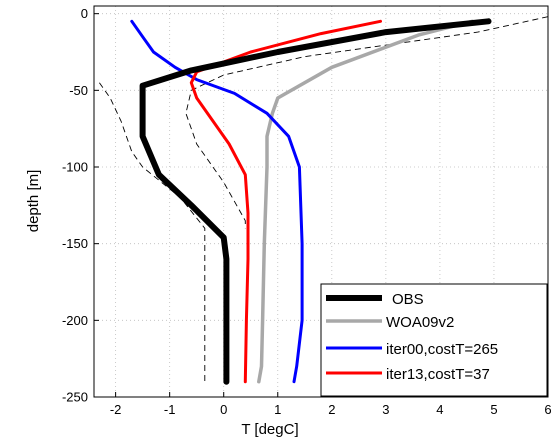  I want to click on y-axis-label: depth [m], so click(33, 201).